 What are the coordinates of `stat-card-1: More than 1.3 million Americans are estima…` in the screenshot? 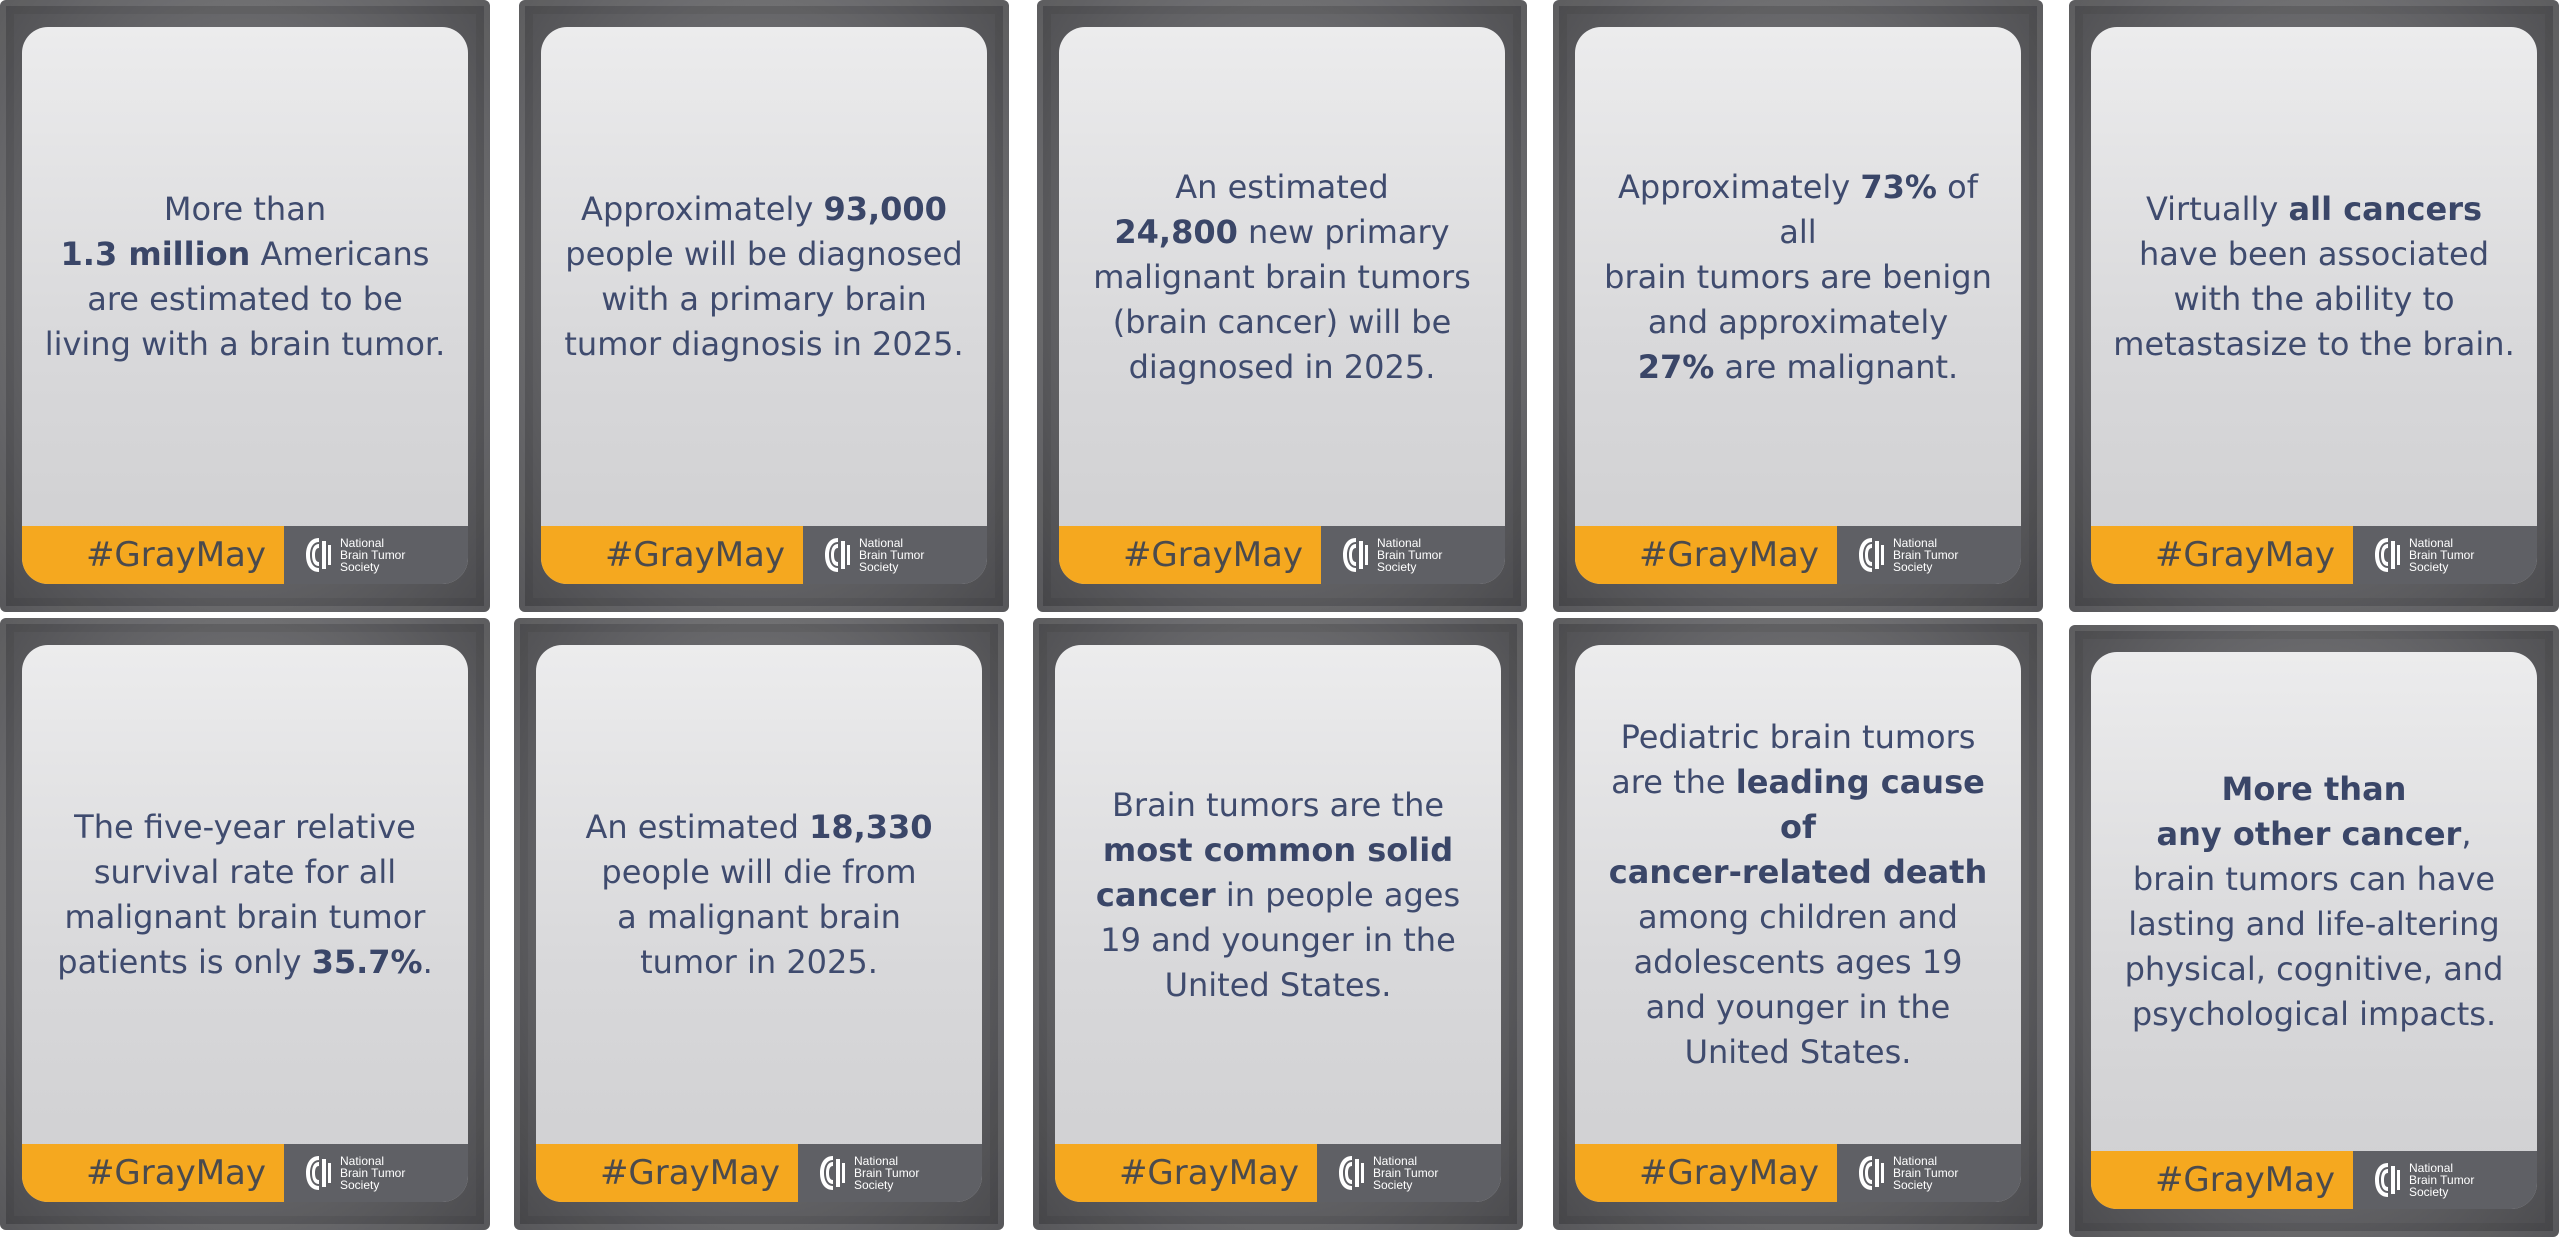 It's located at (245, 306).